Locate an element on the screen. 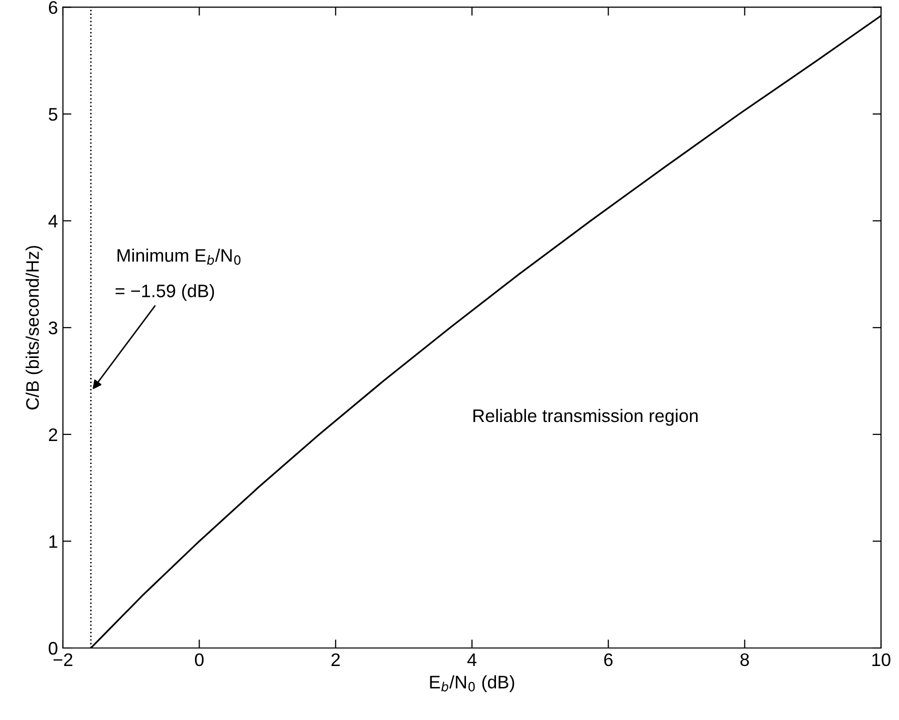 This screenshot has width=899, height=720. x-tick-label: −2 is located at coordinates (63, 659).